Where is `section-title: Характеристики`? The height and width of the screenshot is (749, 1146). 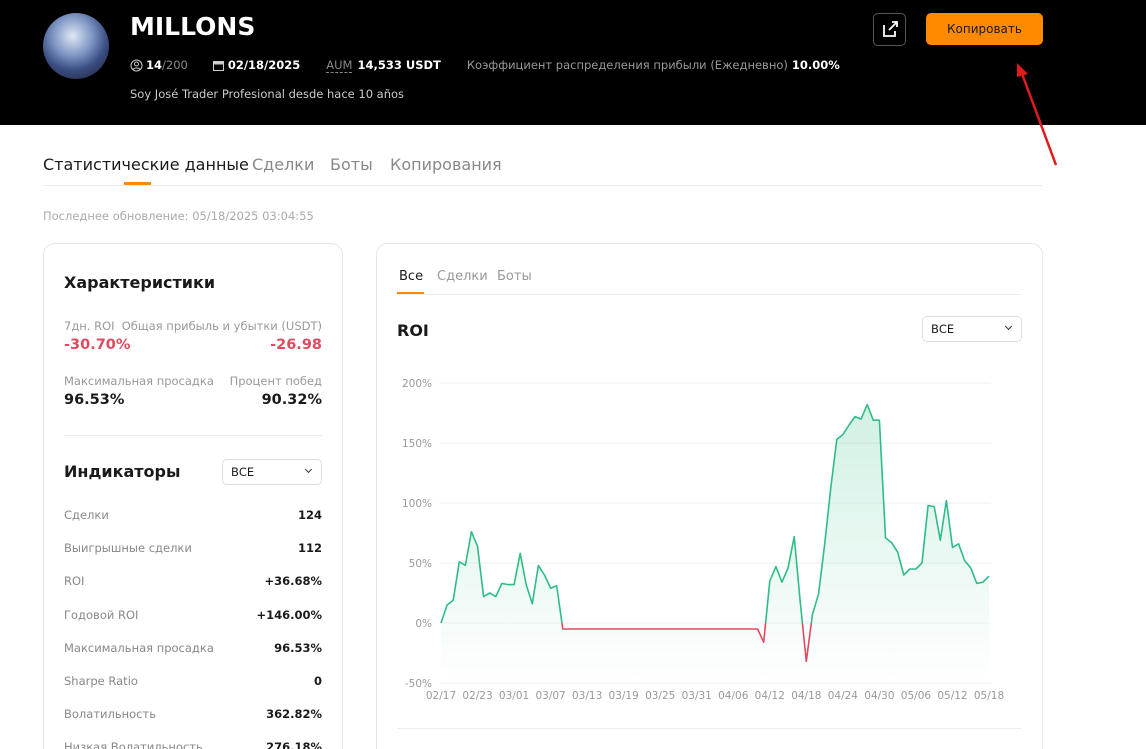 section-title: Характеристики is located at coordinates (140, 282).